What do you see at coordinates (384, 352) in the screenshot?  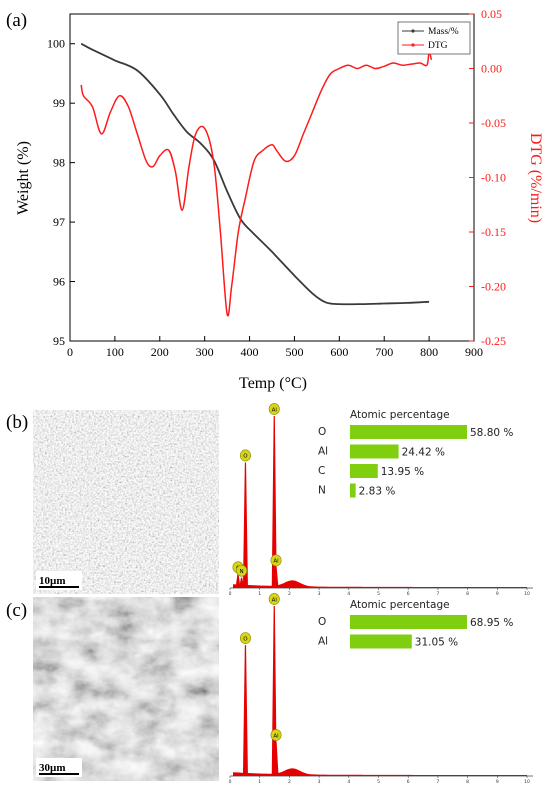 I see `x-tick-label: 700` at bounding box center [384, 352].